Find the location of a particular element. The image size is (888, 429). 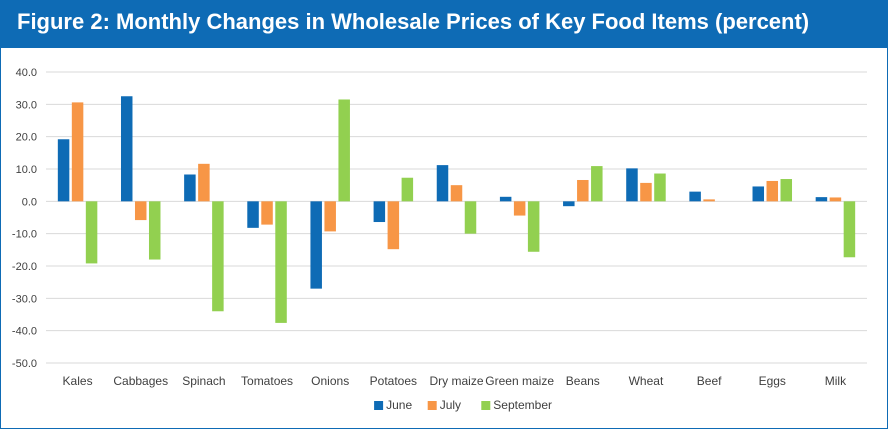

y-tick-label: -50.0 is located at coordinates (24, 364).